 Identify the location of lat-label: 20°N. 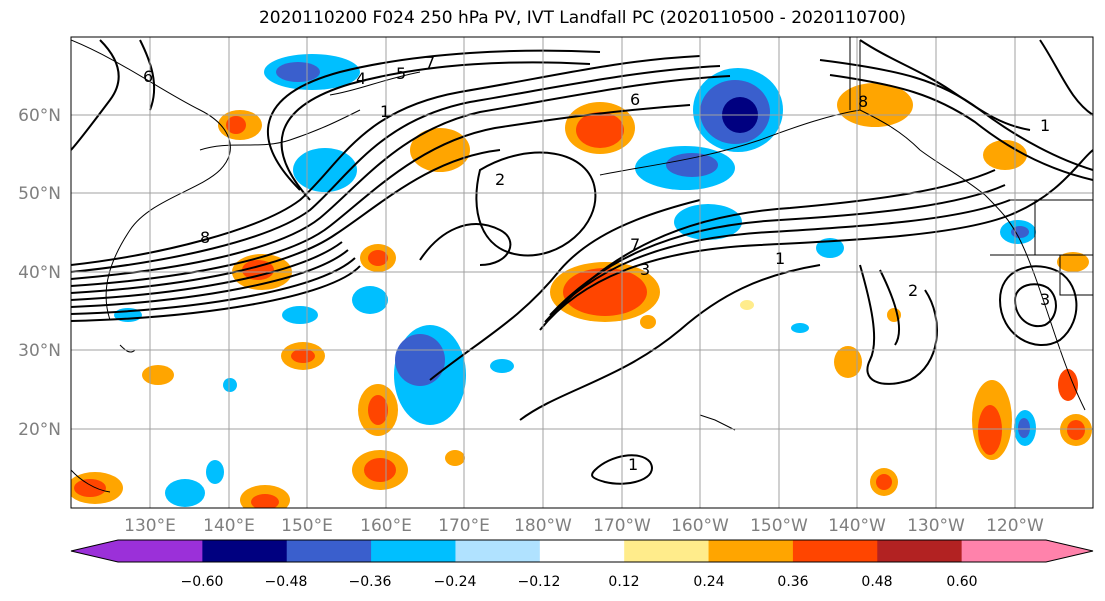
(39, 430).